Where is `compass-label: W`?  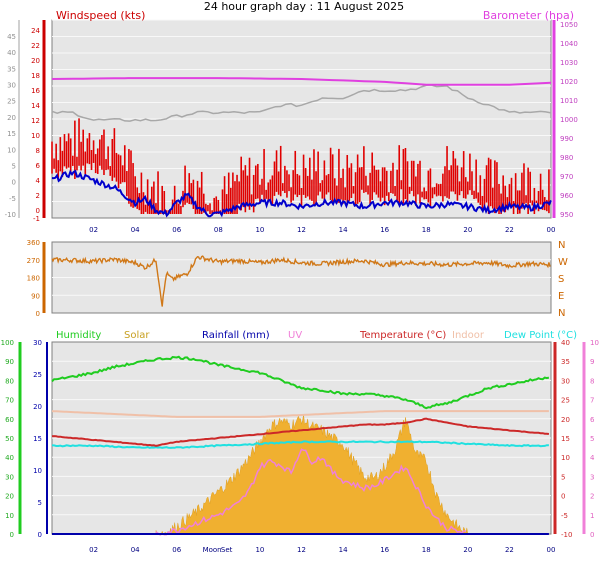
compass-label: W is located at coordinates (563, 262).